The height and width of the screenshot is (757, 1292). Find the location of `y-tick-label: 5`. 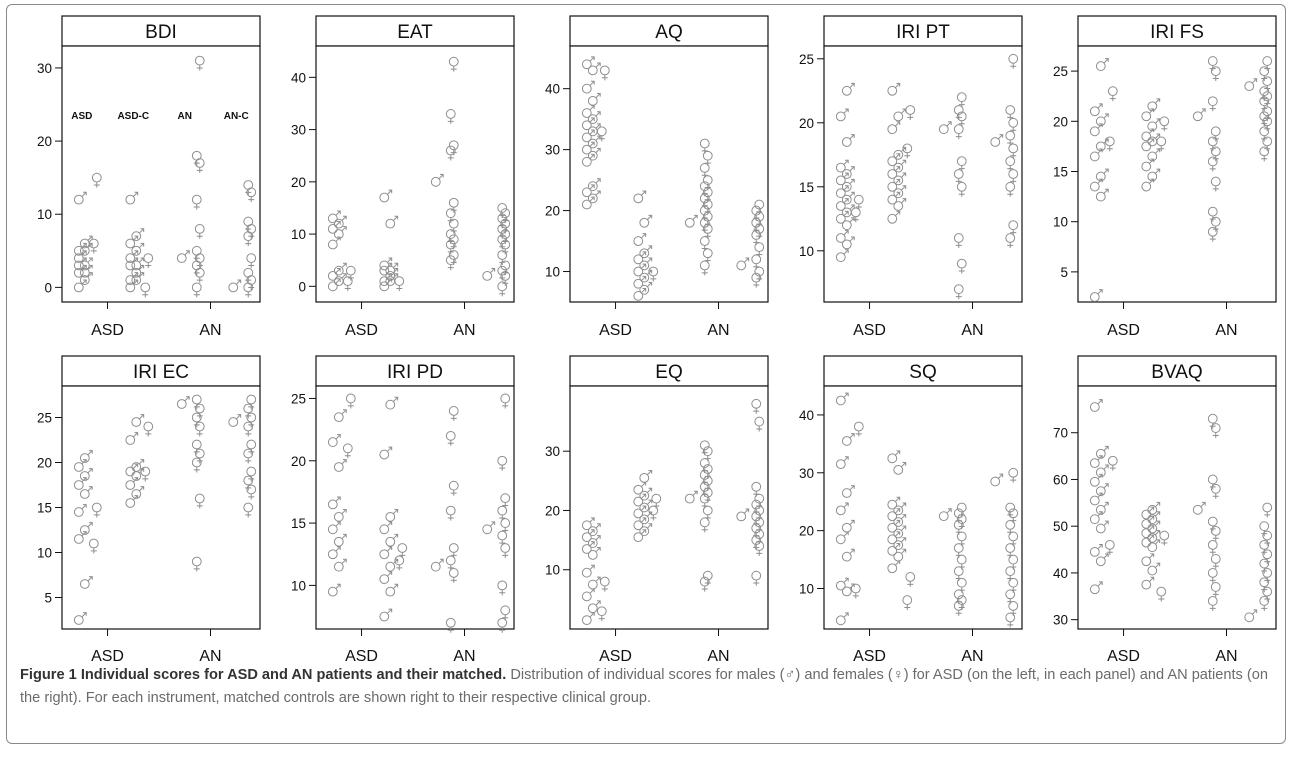

y-tick-label: 5 is located at coordinates (1064, 272).